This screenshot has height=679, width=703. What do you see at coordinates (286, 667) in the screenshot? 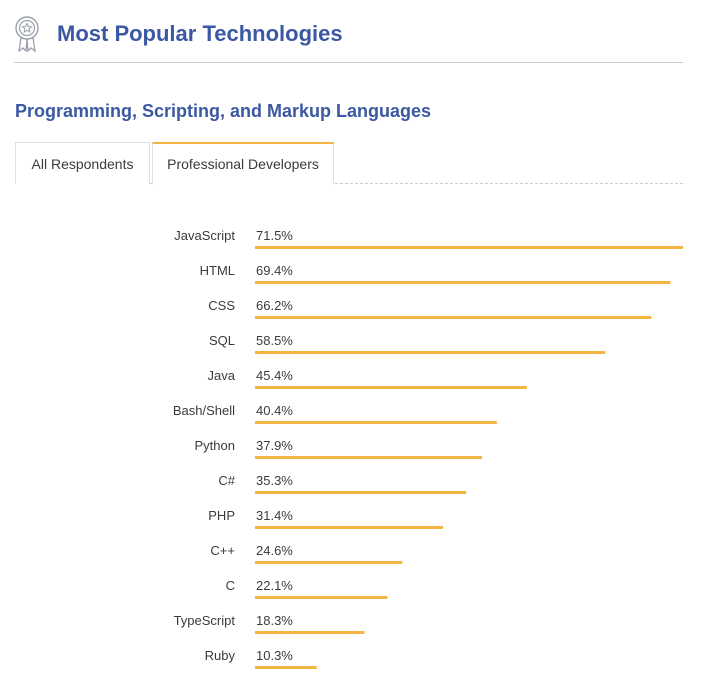
I see `bar-ruby` at bounding box center [286, 667].